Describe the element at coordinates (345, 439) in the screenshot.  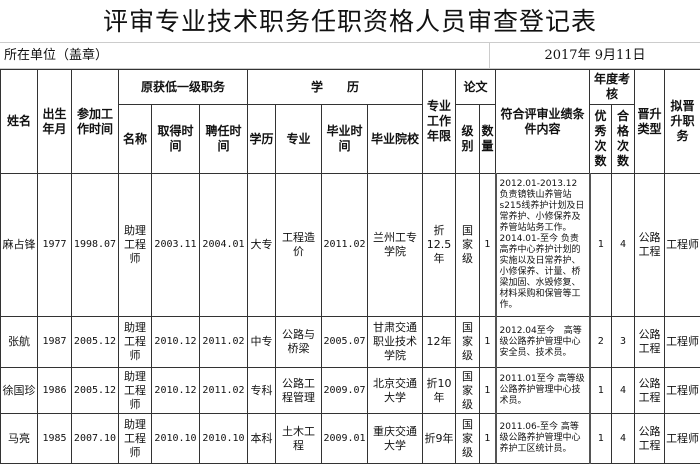
I see `cell-grad-time: 2009.01` at that location.